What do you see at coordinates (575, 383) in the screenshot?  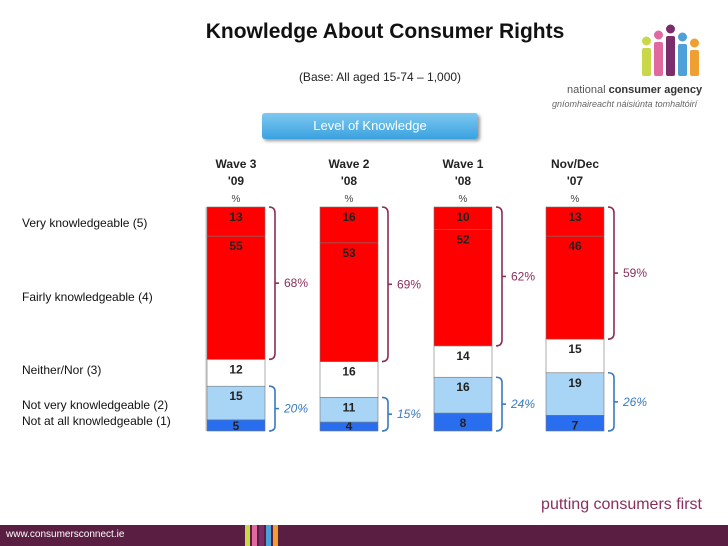 I see `data-label: 19` at bounding box center [575, 383].